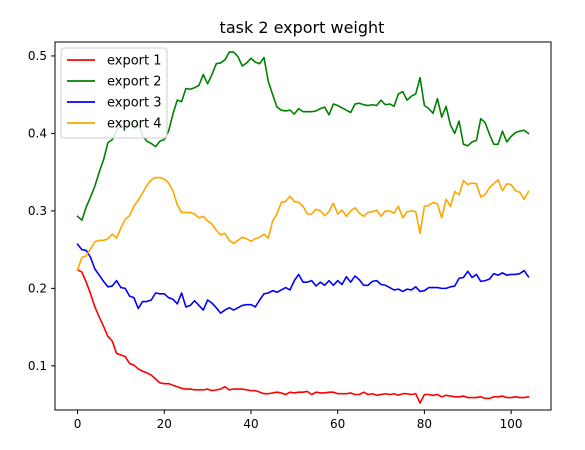 This screenshot has height=450, width=585. What do you see at coordinates (134, 61) in the screenshot?
I see `legend-label-1: export 1` at bounding box center [134, 61].